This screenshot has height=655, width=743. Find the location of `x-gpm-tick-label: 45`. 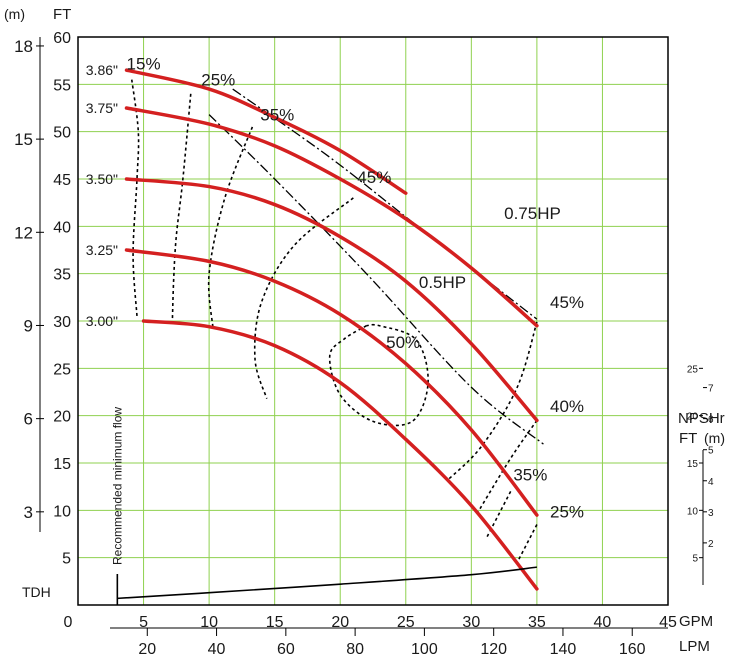

x-gpm-tick-label: 45 is located at coordinates (668, 622).